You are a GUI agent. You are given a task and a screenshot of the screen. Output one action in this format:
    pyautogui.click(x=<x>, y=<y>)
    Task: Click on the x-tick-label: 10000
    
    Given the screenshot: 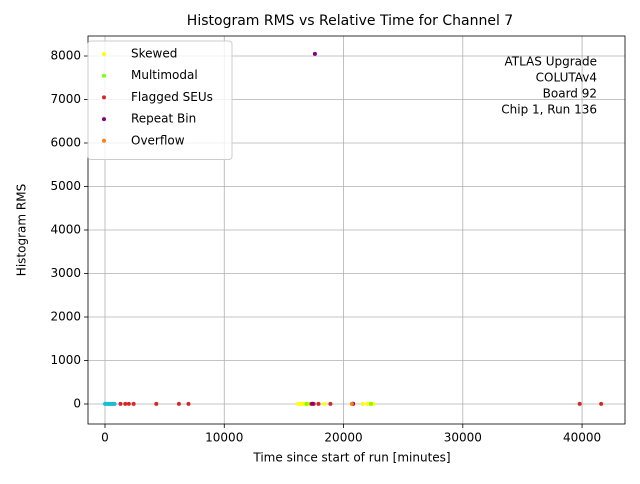 What is the action you would take?
    pyautogui.click(x=224, y=438)
    